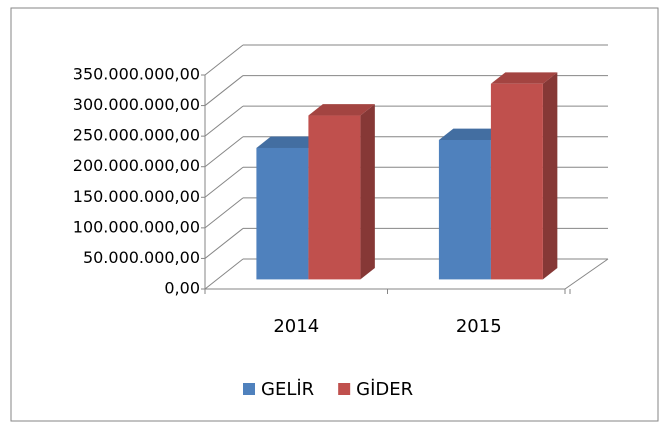 The width and height of the screenshot is (670, 431). I want to click on y-tick-label: 350.000.000,00, so click(136, 74).